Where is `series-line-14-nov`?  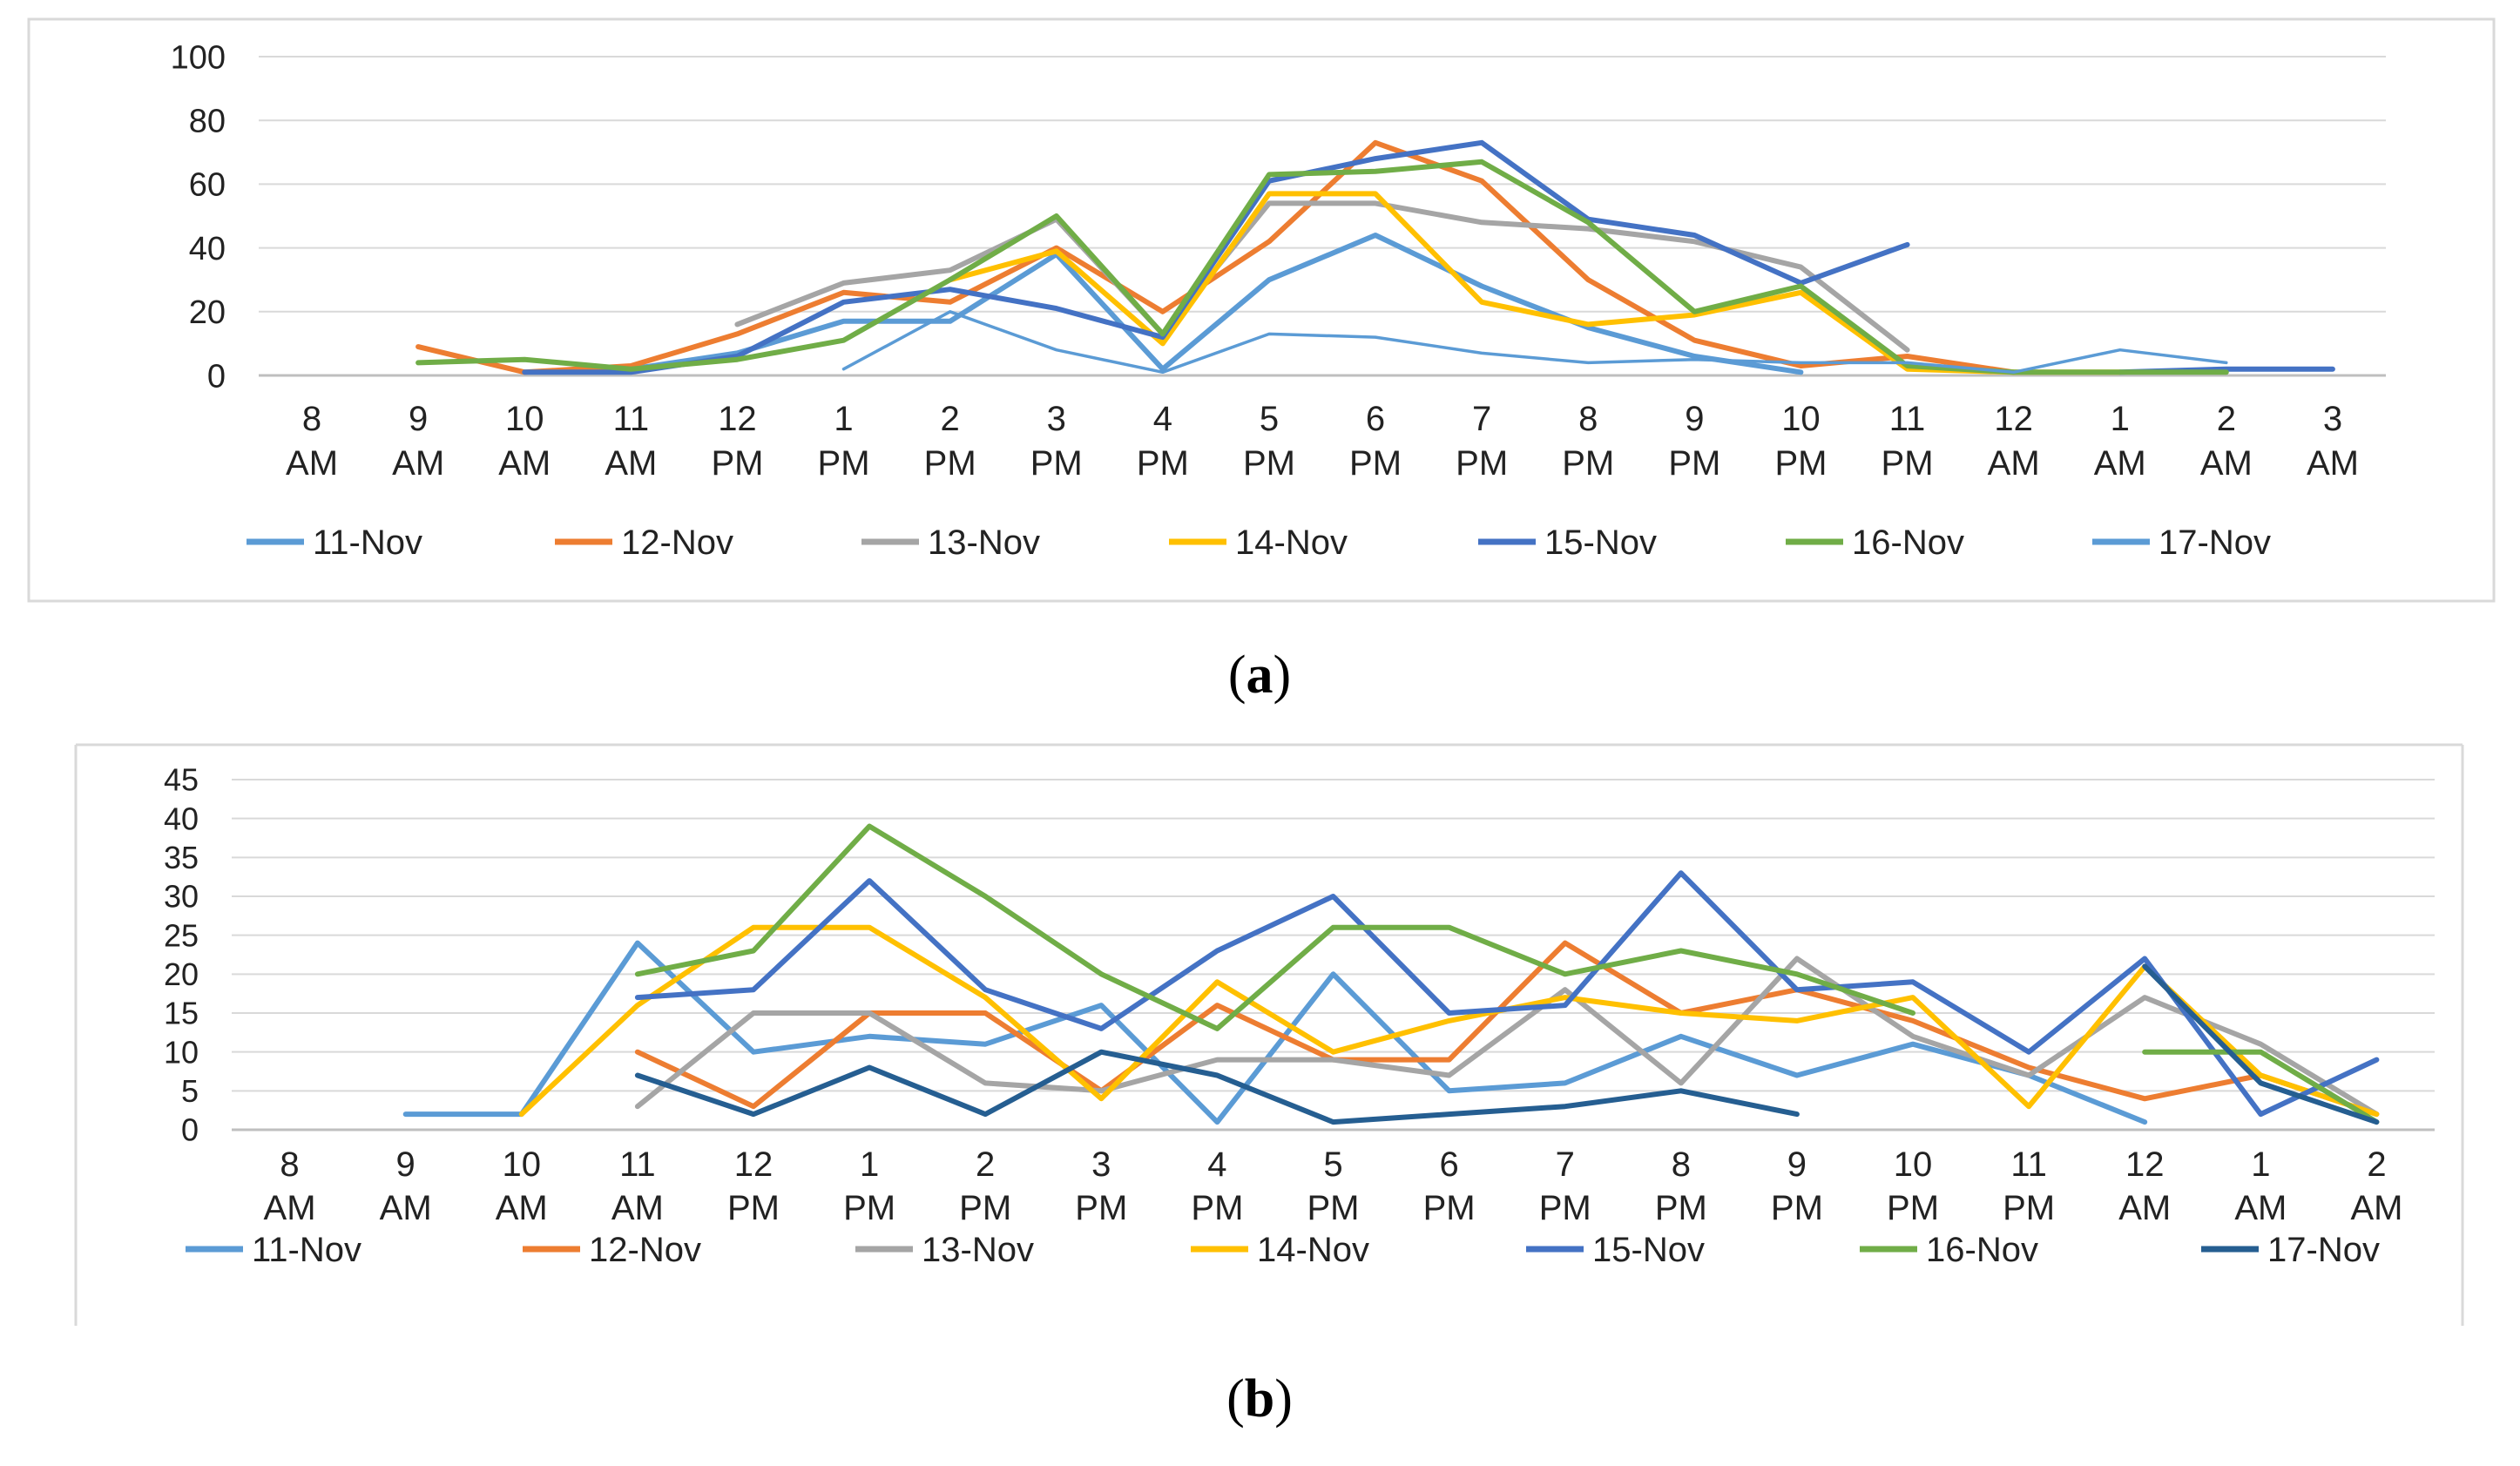 series-line-14-nov is located at coordinates (1449, 1021).